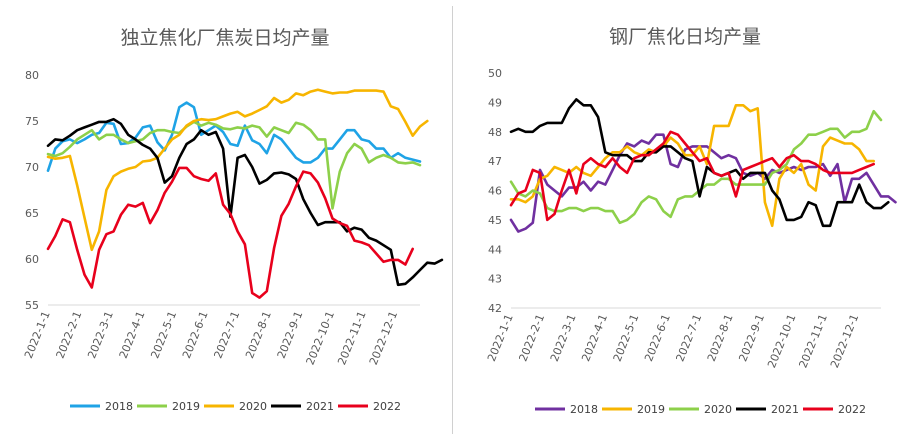  Describe the element at coordinates (32, 167) in the screenshot. I see `coke-y-tick-label: 70` at that location.